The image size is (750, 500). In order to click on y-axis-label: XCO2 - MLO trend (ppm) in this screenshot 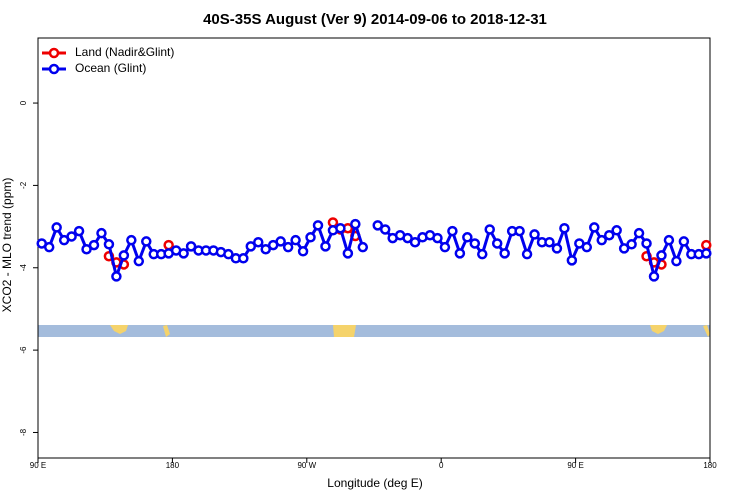, I will do `click(7, 245)`.